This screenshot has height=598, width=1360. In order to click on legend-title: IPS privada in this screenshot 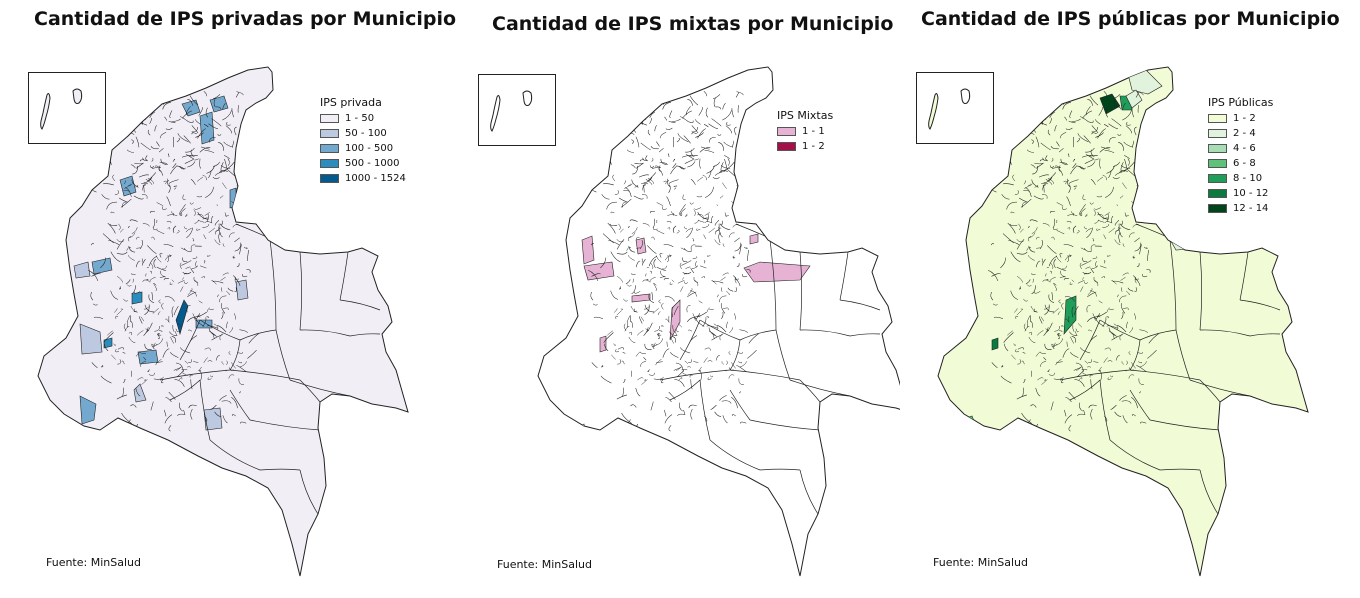, I will do `click(351, 102)`.